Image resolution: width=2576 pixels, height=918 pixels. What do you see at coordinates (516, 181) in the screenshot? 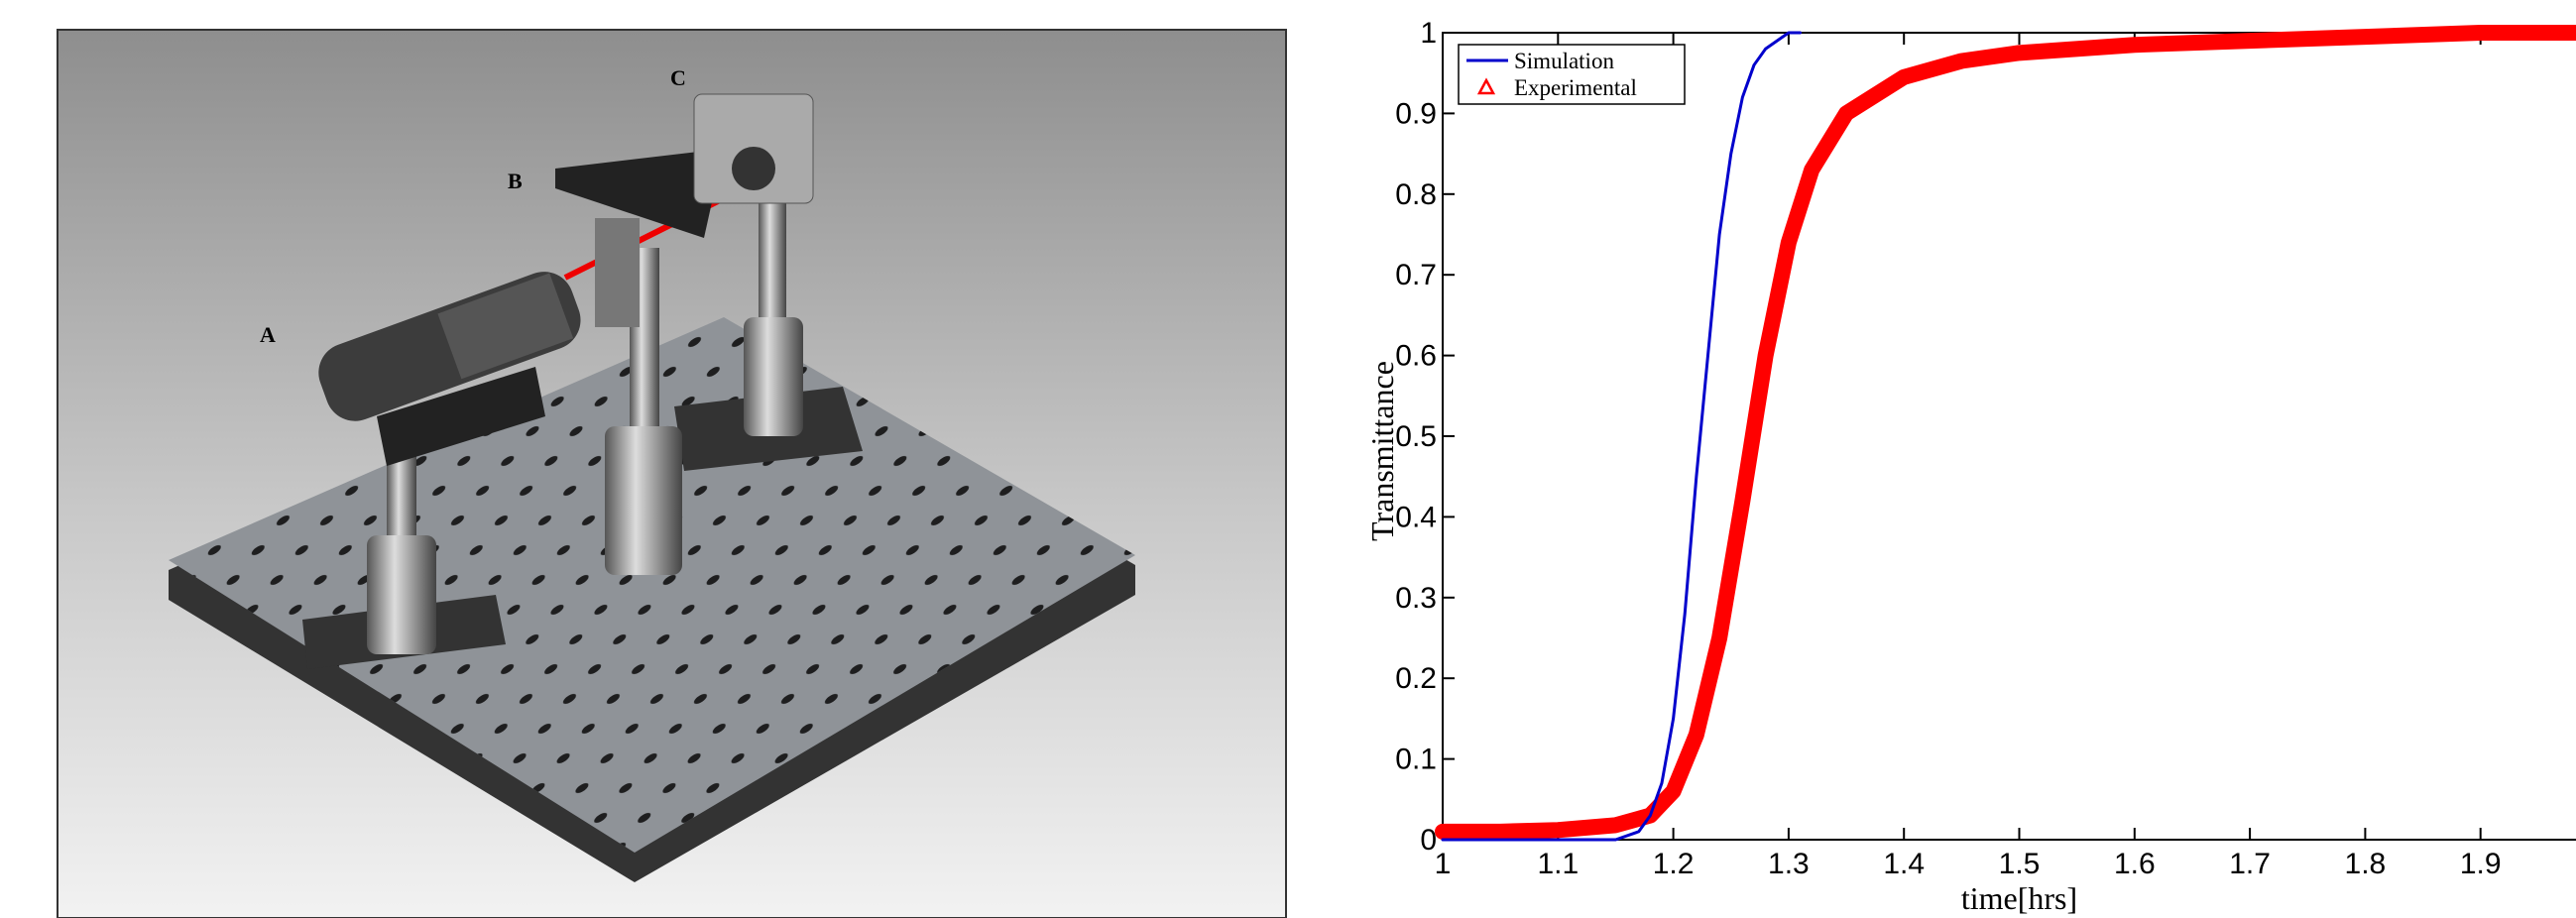
I see `figure-label: B` at bounding box center [516, 181].